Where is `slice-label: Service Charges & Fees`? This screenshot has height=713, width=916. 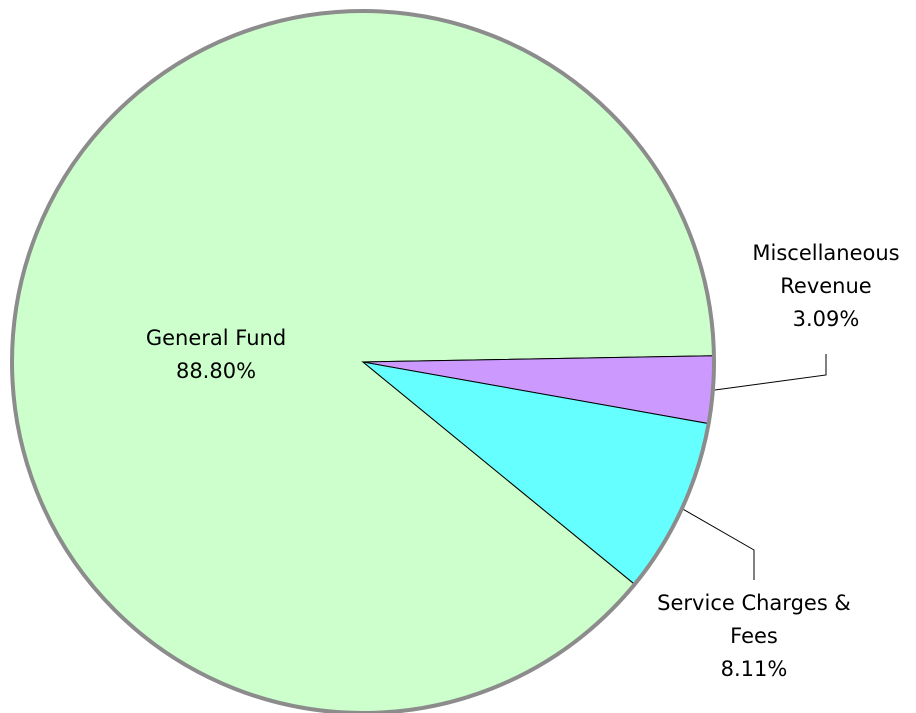 slice-label: Service Charges & Fees is located at coordinates (754, 619).